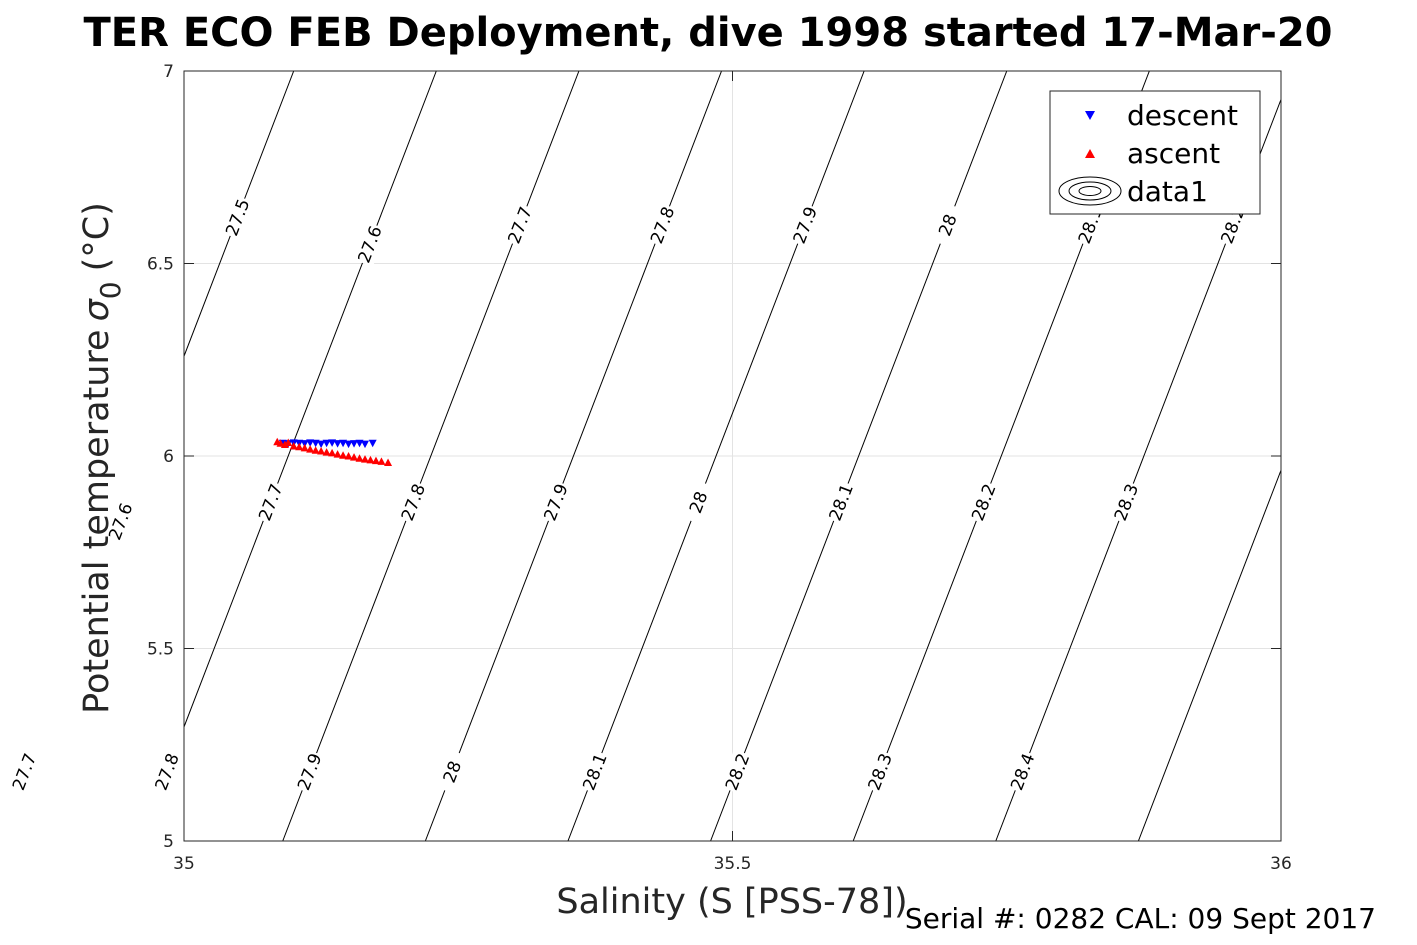  I want to click on legend-descent-label: descent, so click(1182, 115).